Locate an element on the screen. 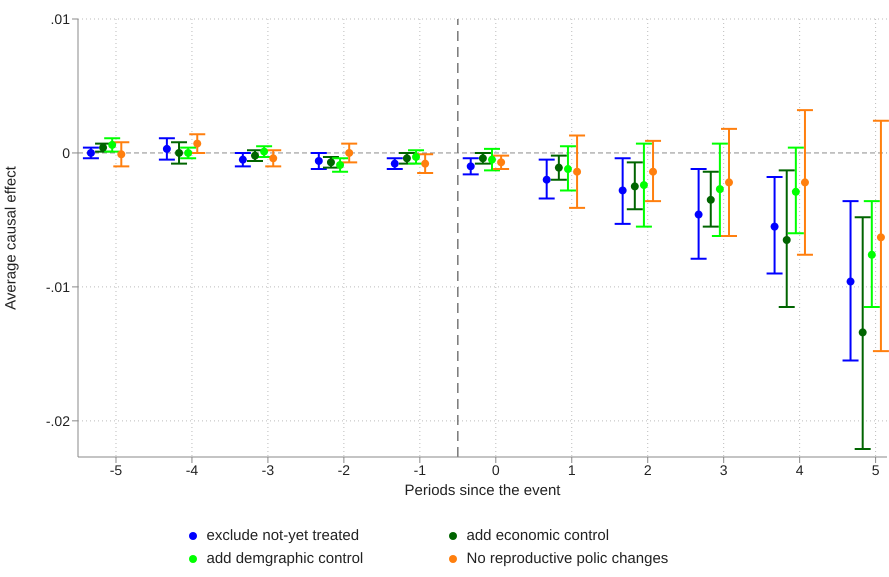 This screenshot has width=889, height=577. x-axis-title: Periods since the event is located at coordinates (483, 490).